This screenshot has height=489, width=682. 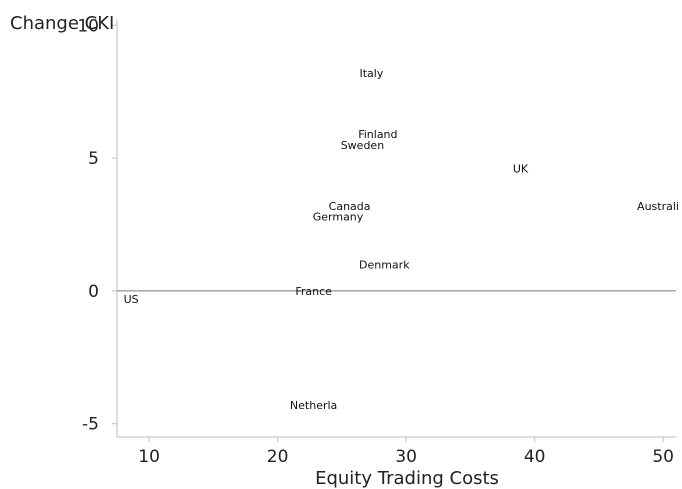 I want to click on y-tick-label: 10, so click(x=88, y=26).